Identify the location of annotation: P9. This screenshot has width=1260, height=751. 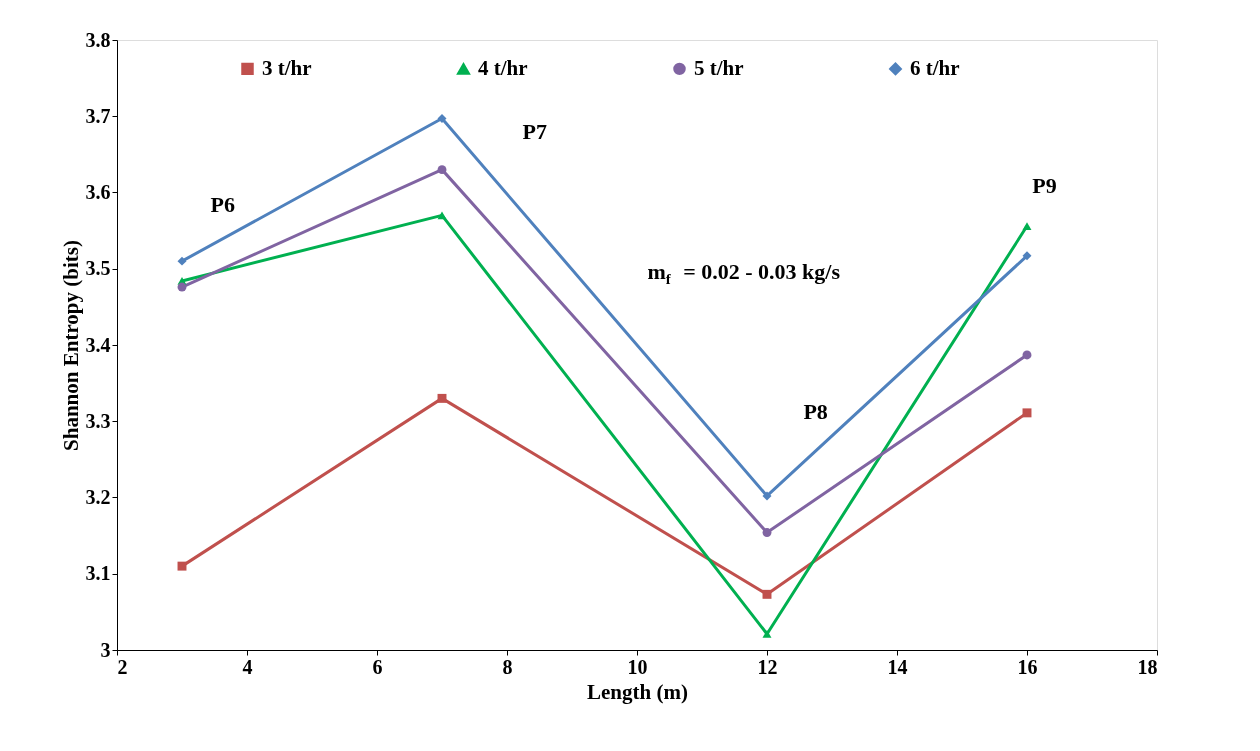
(1044, 186).